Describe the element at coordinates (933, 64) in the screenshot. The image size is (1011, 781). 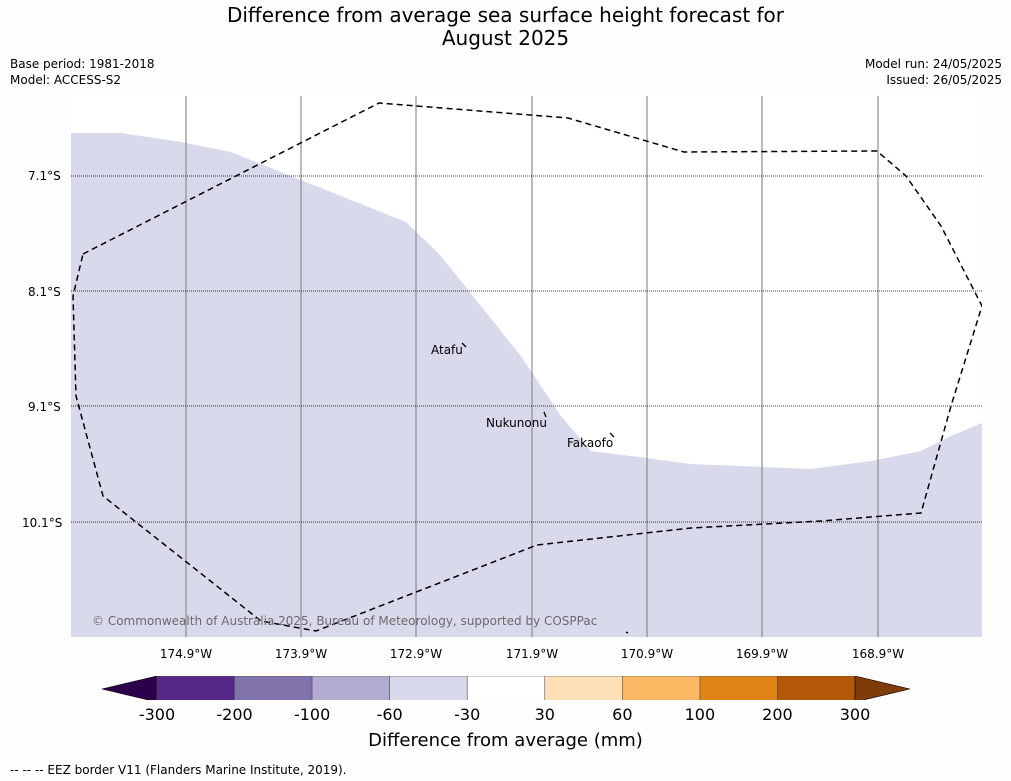
I see `model-run: Model run: 24/05/2025` at that location.